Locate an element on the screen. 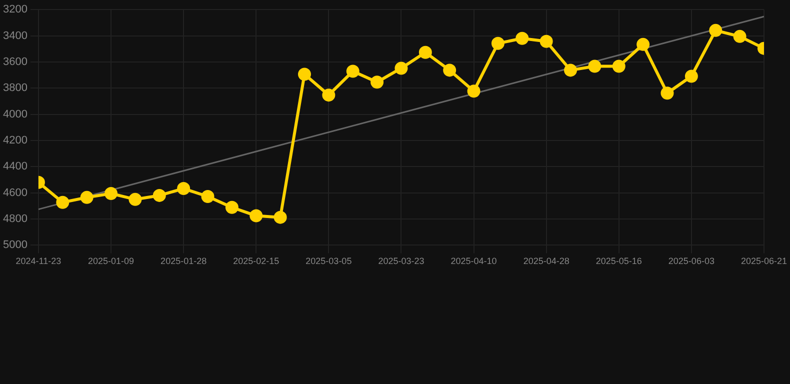 The image size is (790, 384). y-tick-label: 3200 is located at coordinates (15, 10).